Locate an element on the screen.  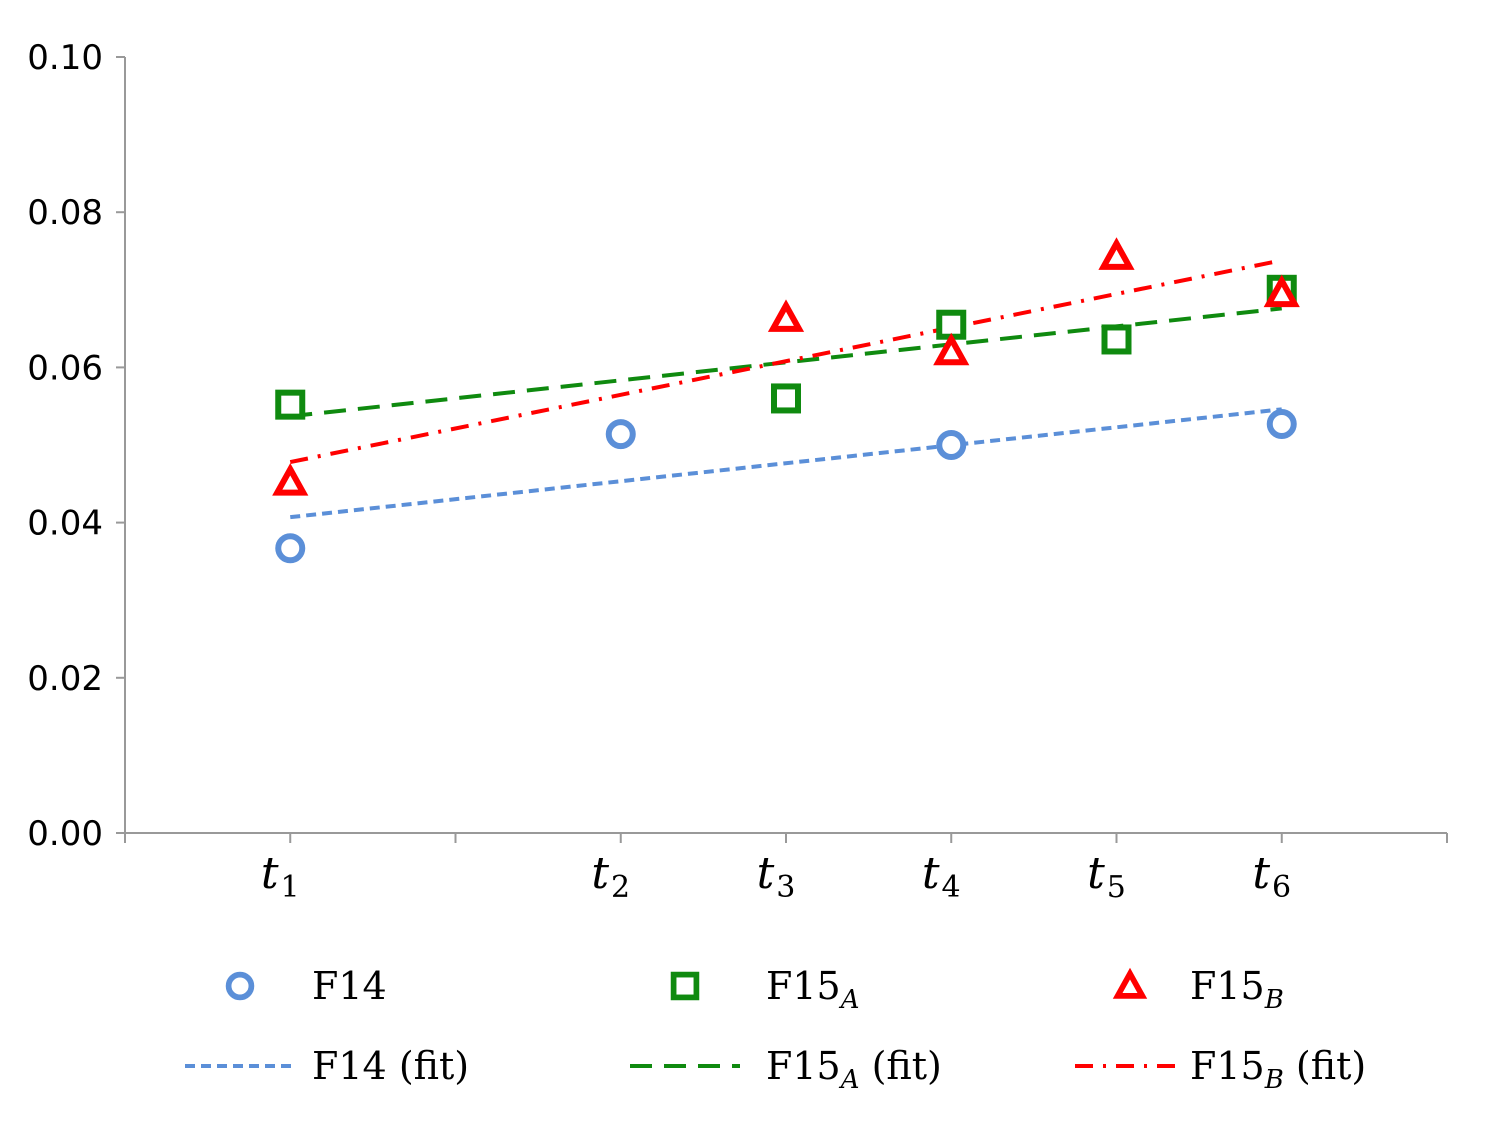
legend-label-f15a-fit: F15A (fit) is located at coordinates (854, 1069).